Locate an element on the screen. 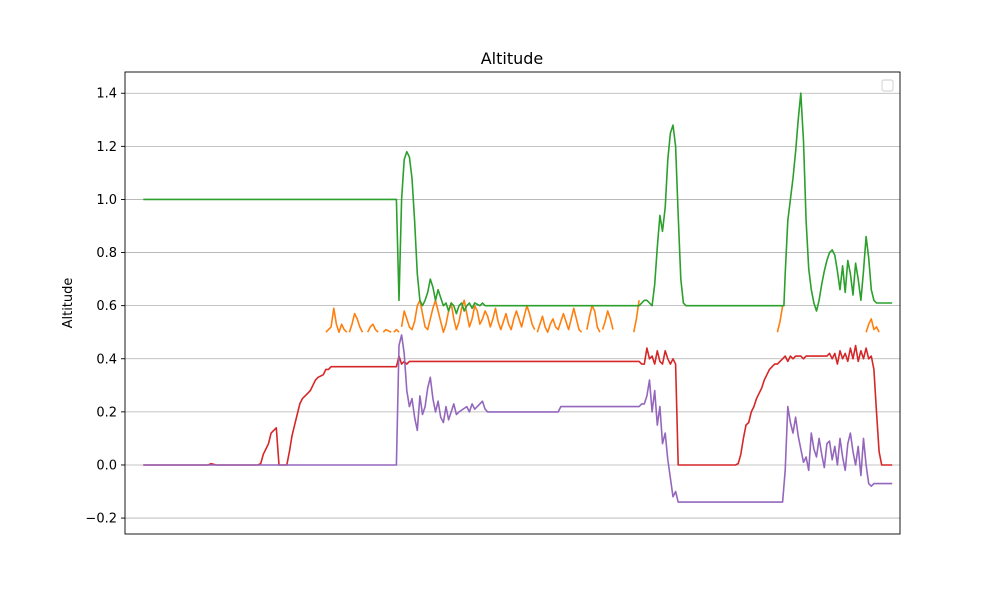 This screenshot has width=1000, height=600. y-tick-label: −0.2 is located at coordinates (101, 519).